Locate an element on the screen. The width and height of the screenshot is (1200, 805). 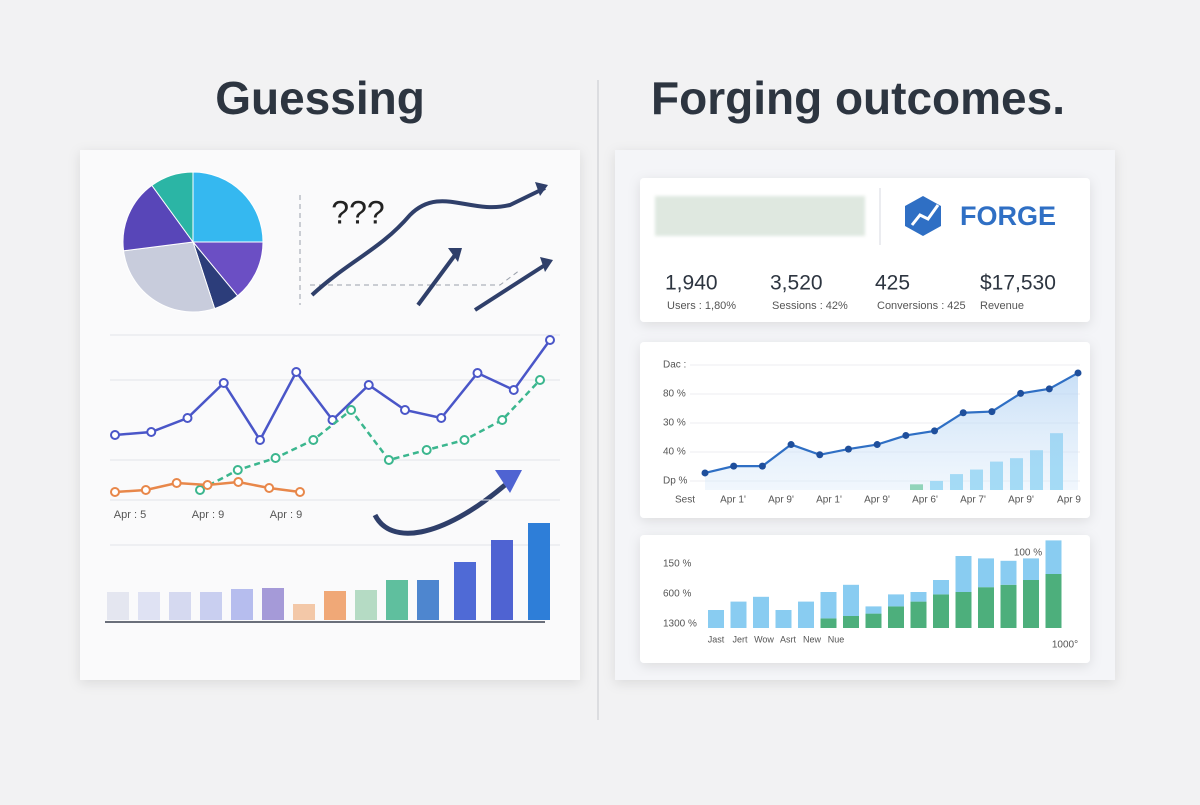
question-marks: ??? is located at coordinates (357, 212).